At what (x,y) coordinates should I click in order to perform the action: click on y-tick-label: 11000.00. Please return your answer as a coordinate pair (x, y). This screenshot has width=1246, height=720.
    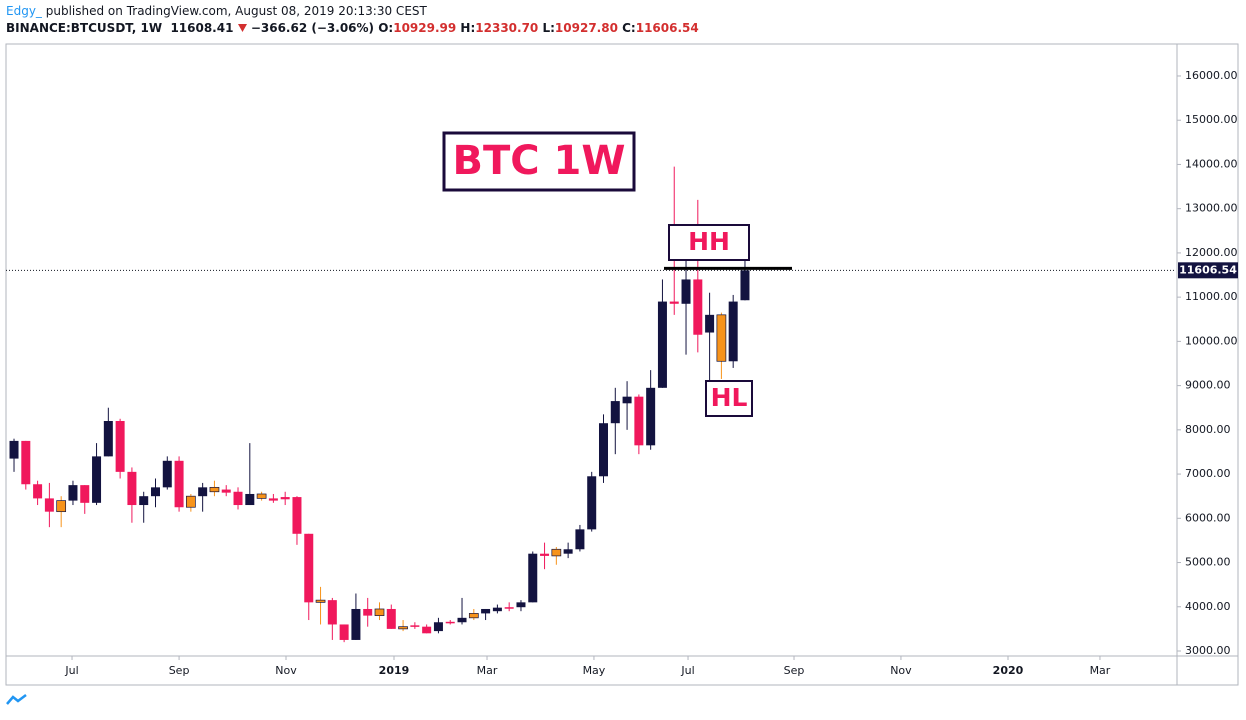
    Looking at the image, I should click on (1211, 296).